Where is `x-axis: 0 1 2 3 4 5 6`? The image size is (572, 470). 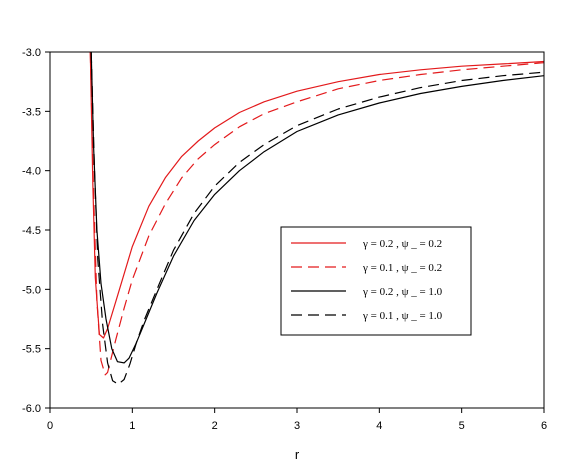
x-axis: 0 1 2 3 4 5 6 is located at coordinates (297, 420).